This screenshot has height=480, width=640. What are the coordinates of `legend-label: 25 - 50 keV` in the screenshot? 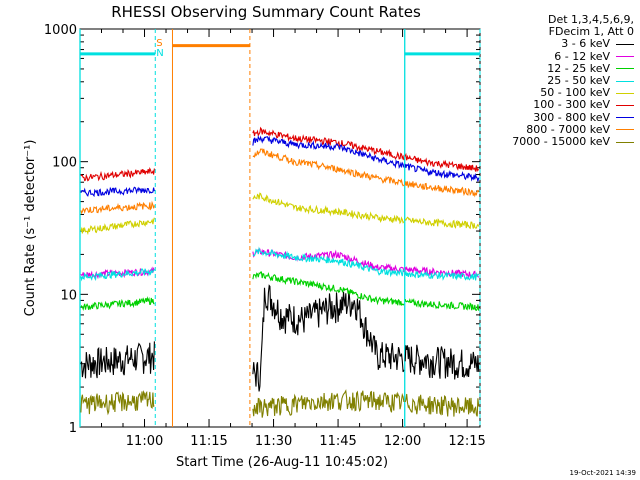 It's located at (578, 81).